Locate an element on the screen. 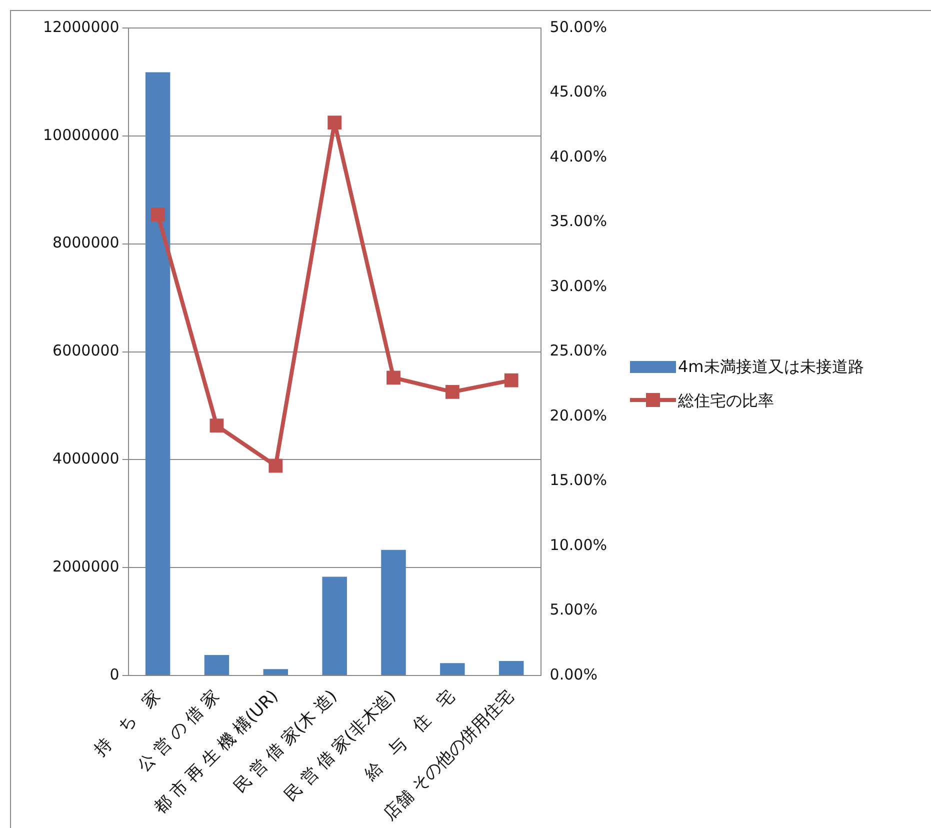 The height and width of the screenshot is (828, 931). y2-tick-label: 45.00% is located at coordinates (579, 91).